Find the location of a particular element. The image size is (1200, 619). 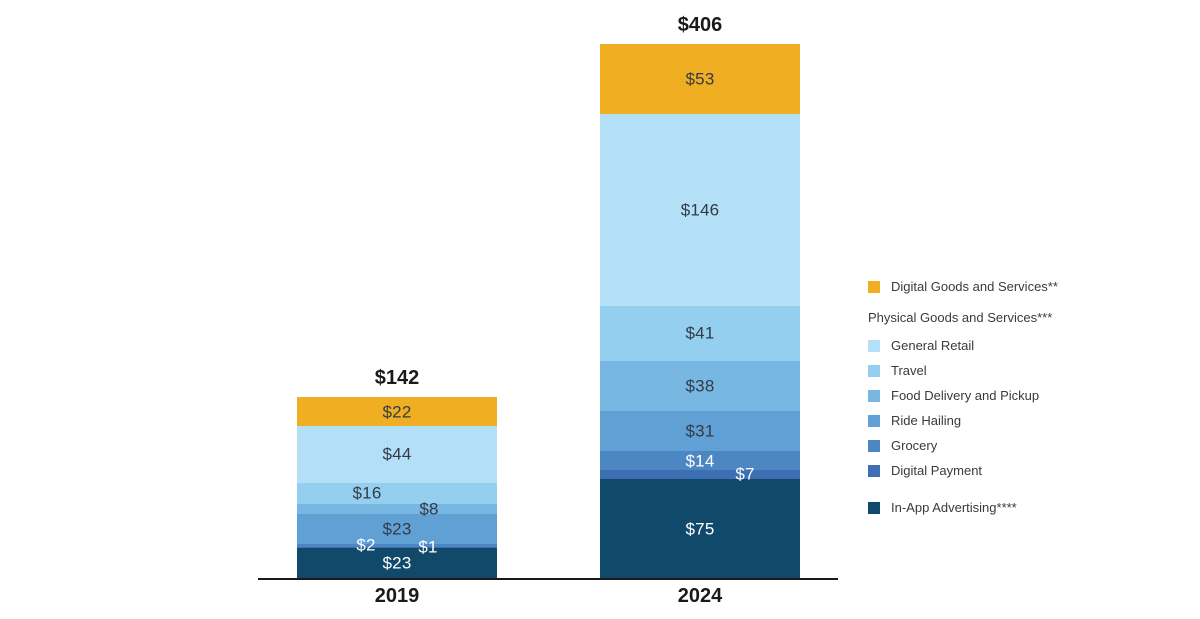

bar-segment-value-label: $31 is located at coordinates (700, 431).